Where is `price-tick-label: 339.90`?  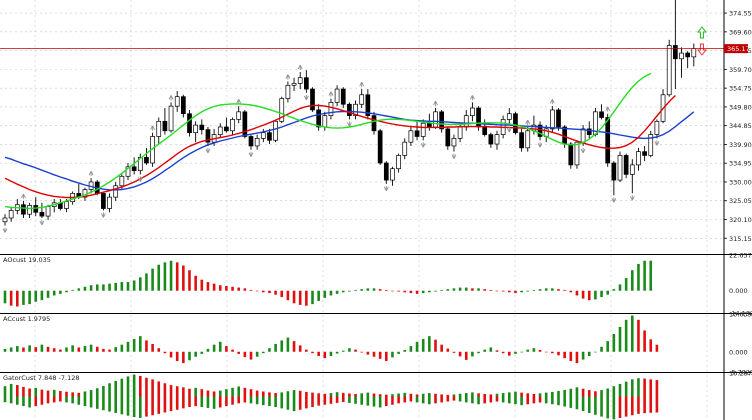
price-tick-label: 339.90 is located at coordinates (740, 145).